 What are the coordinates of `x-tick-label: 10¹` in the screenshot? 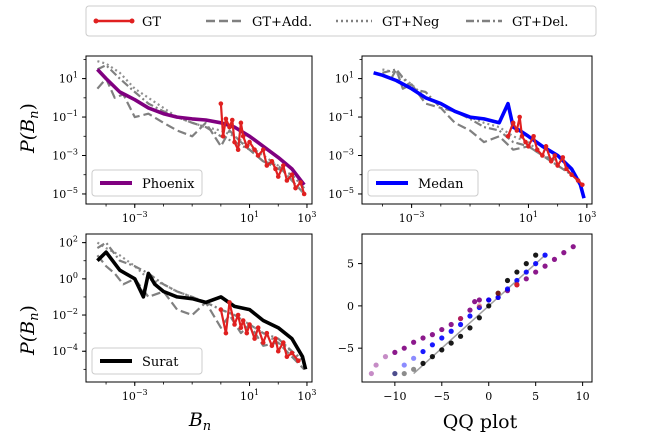 It's located at (528, 217).